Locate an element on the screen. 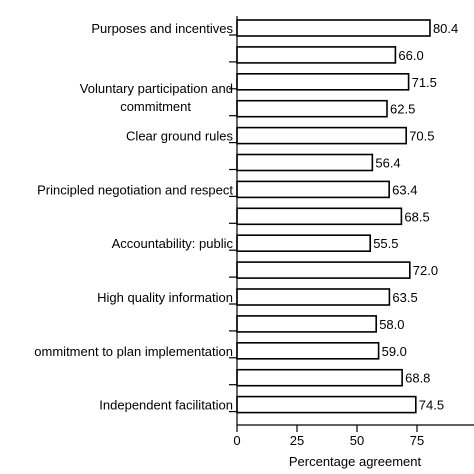 The image size is (474, 474). value-label: 68.8 is located at coordinates (417, 378).